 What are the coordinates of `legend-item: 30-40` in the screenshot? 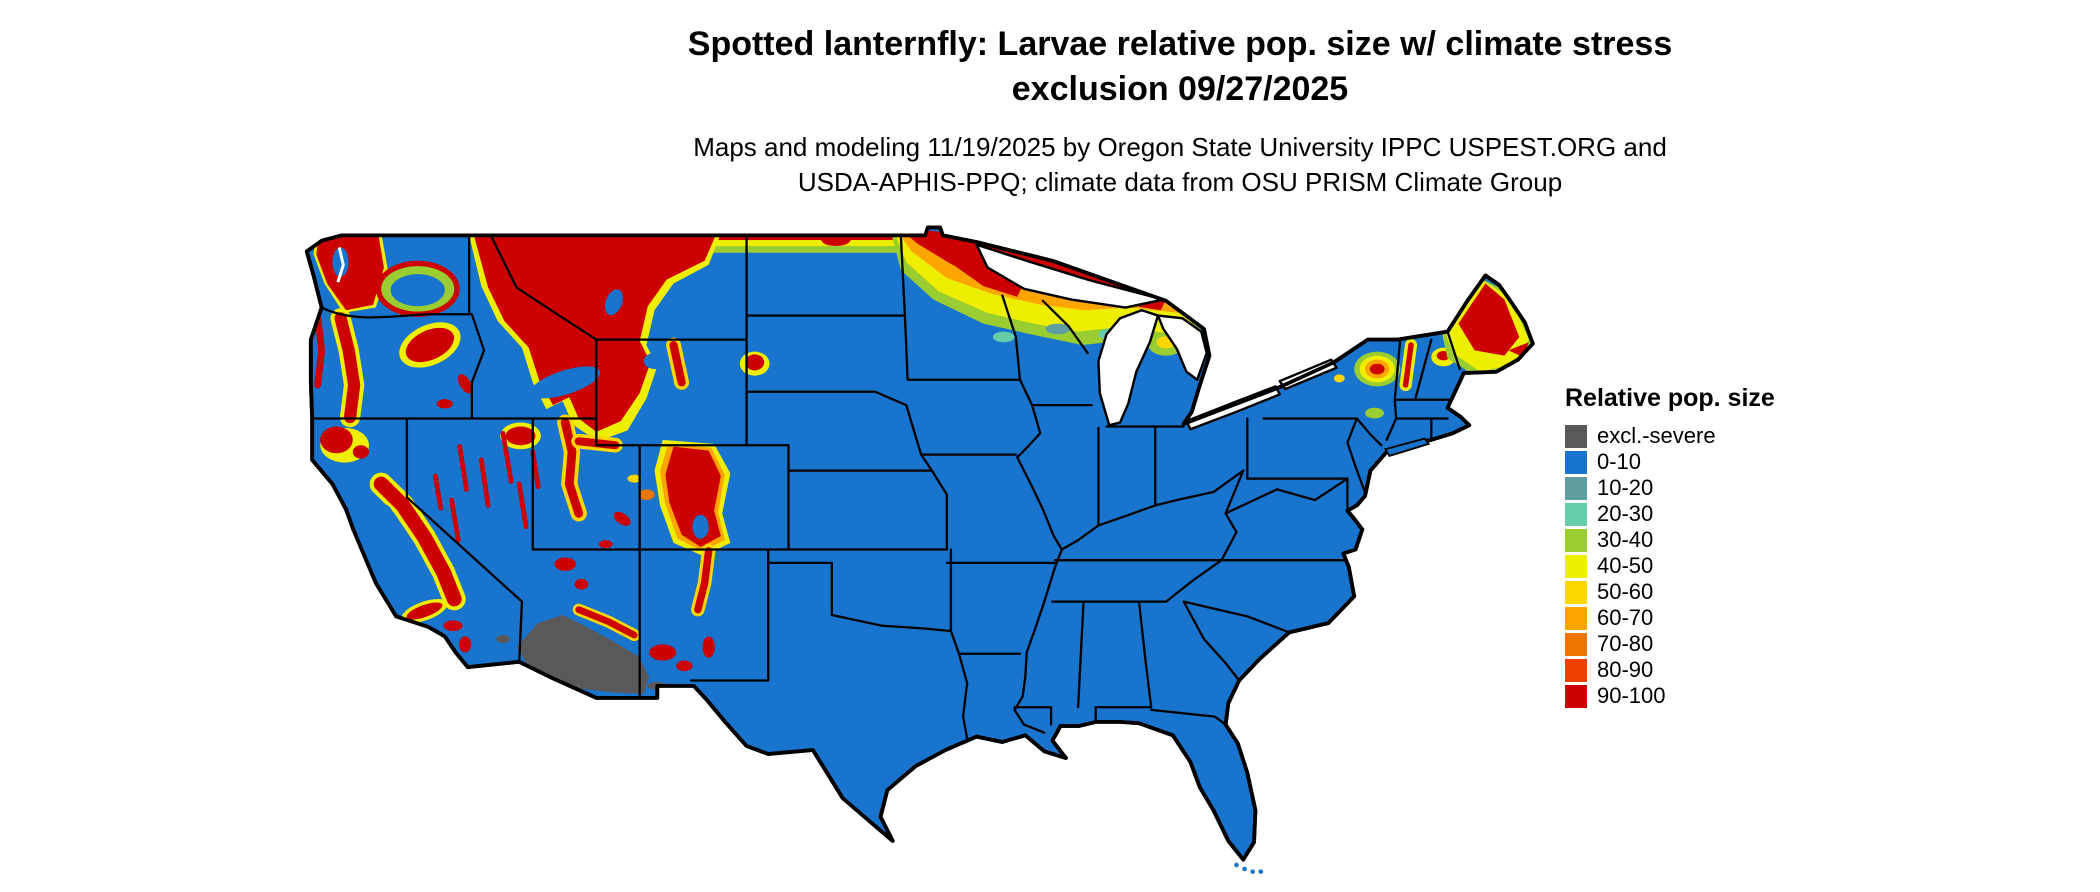 It's located at (1695, 540).